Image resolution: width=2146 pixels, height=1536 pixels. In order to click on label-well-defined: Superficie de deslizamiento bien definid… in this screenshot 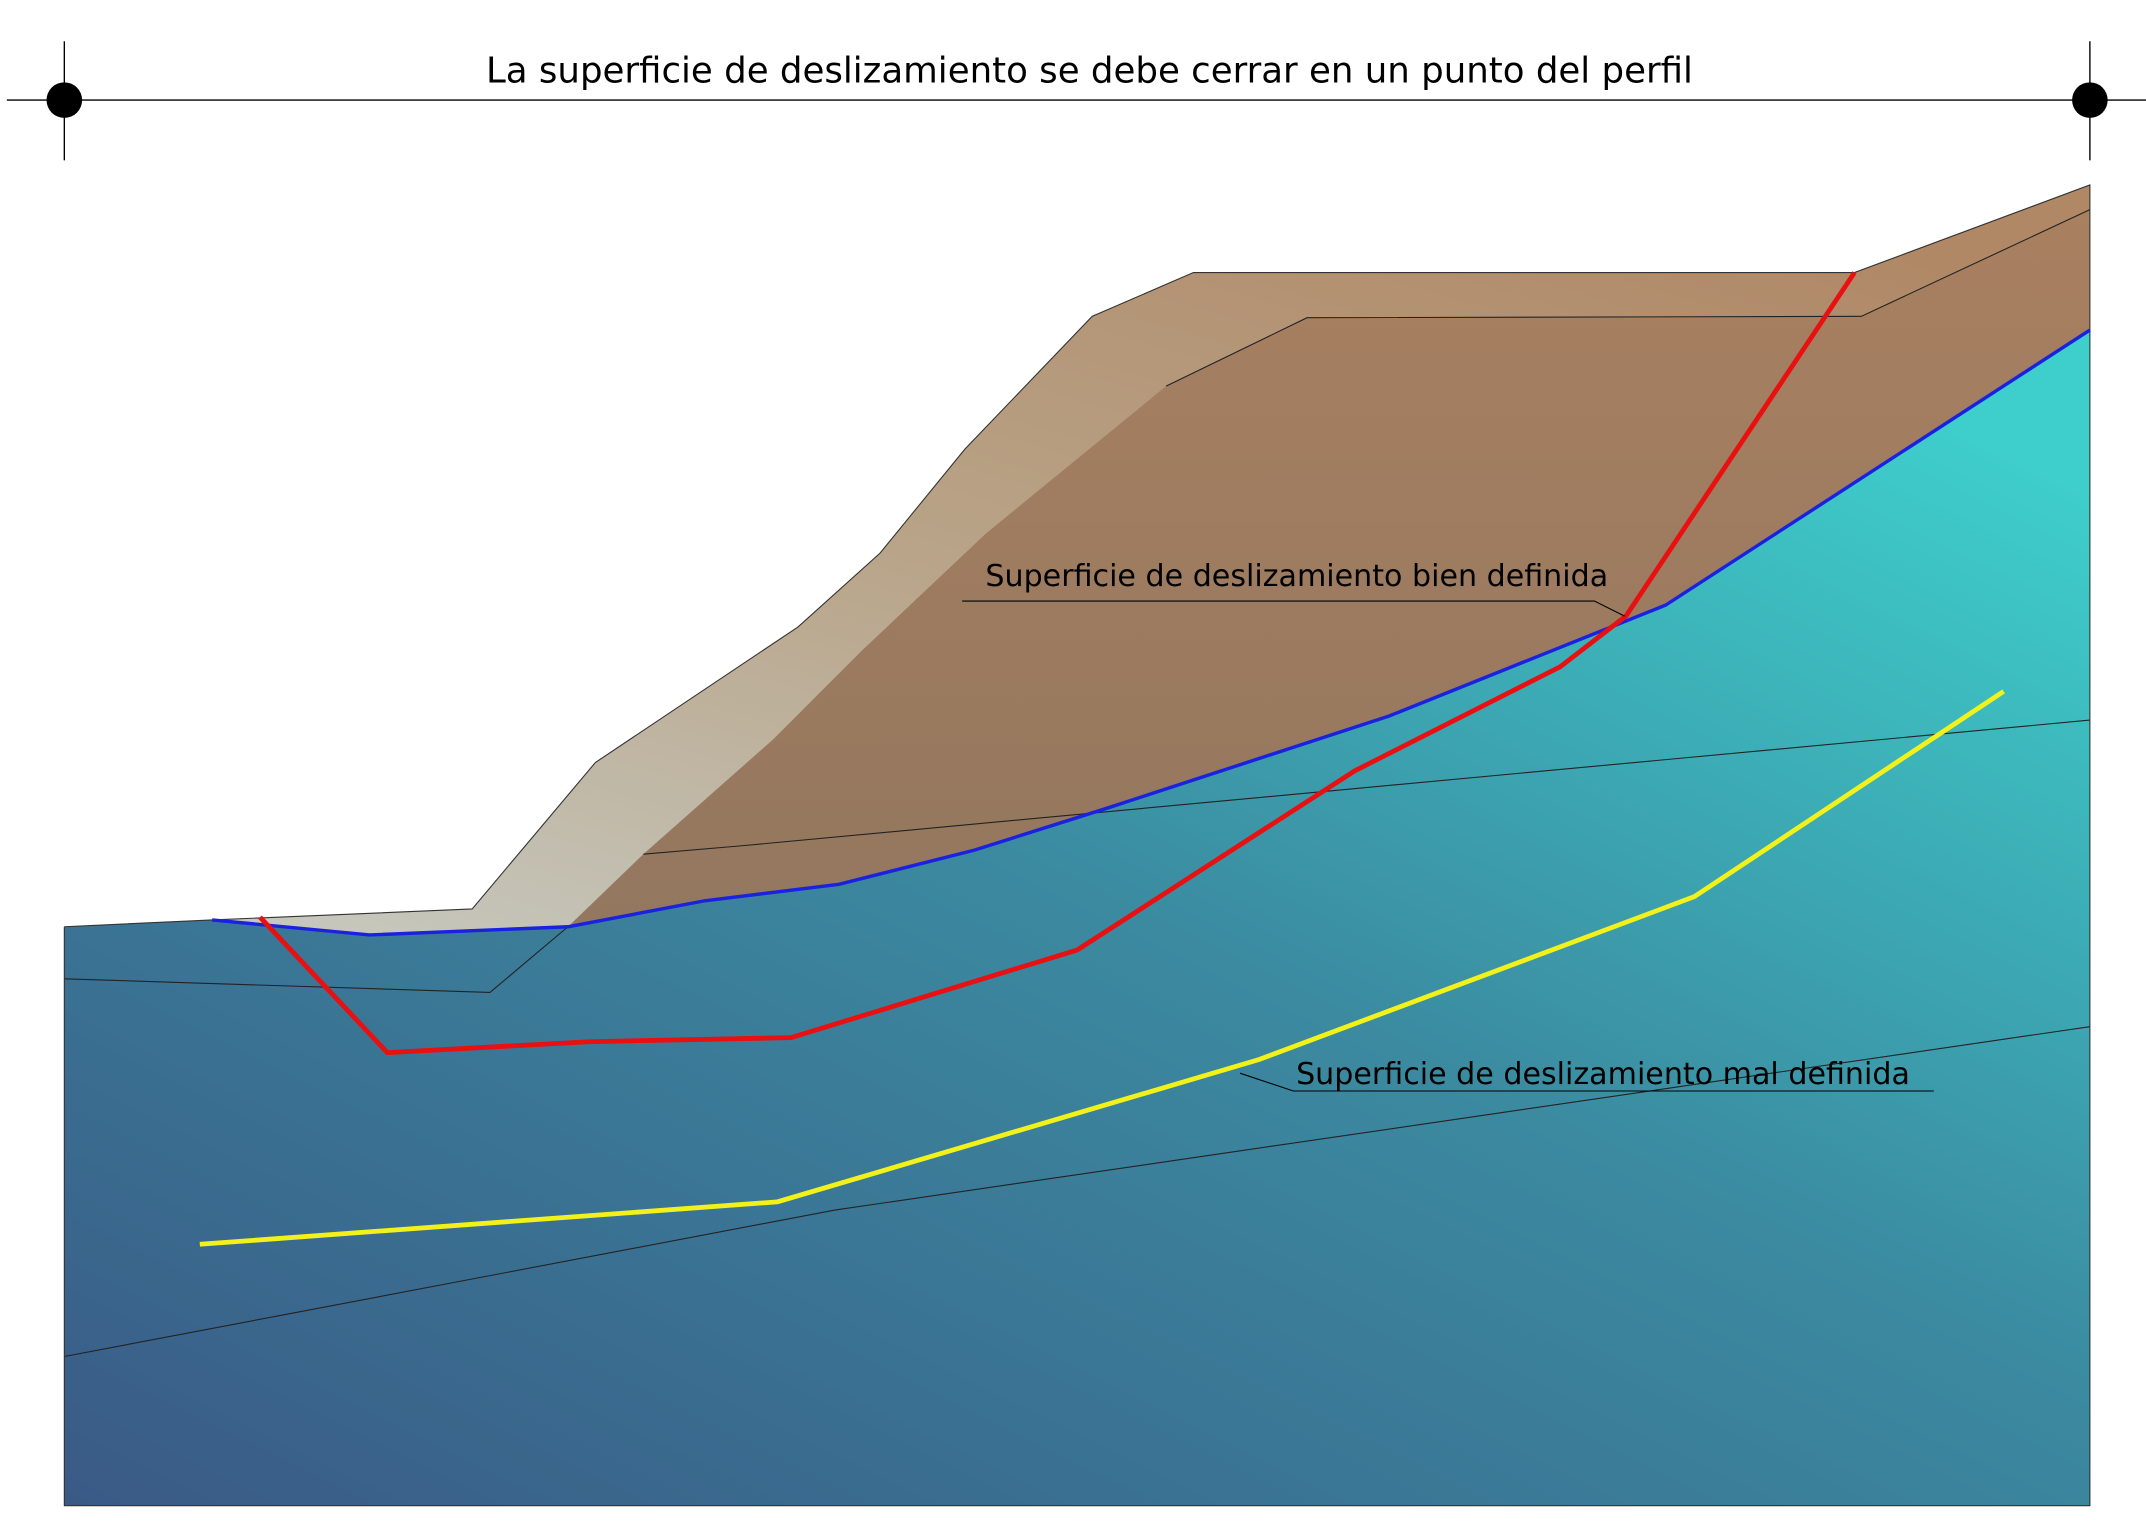, I will do `click(1296, 576)`.